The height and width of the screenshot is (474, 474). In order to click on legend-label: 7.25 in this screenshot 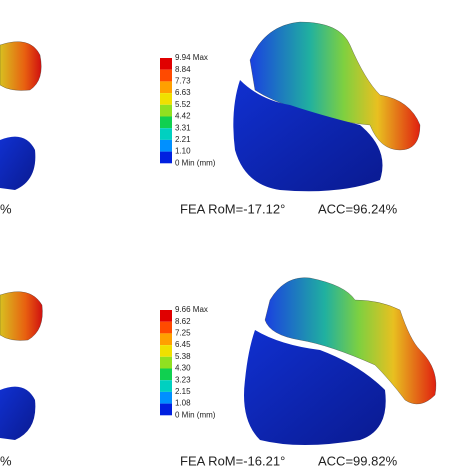, I will do `click(183, 333)`.